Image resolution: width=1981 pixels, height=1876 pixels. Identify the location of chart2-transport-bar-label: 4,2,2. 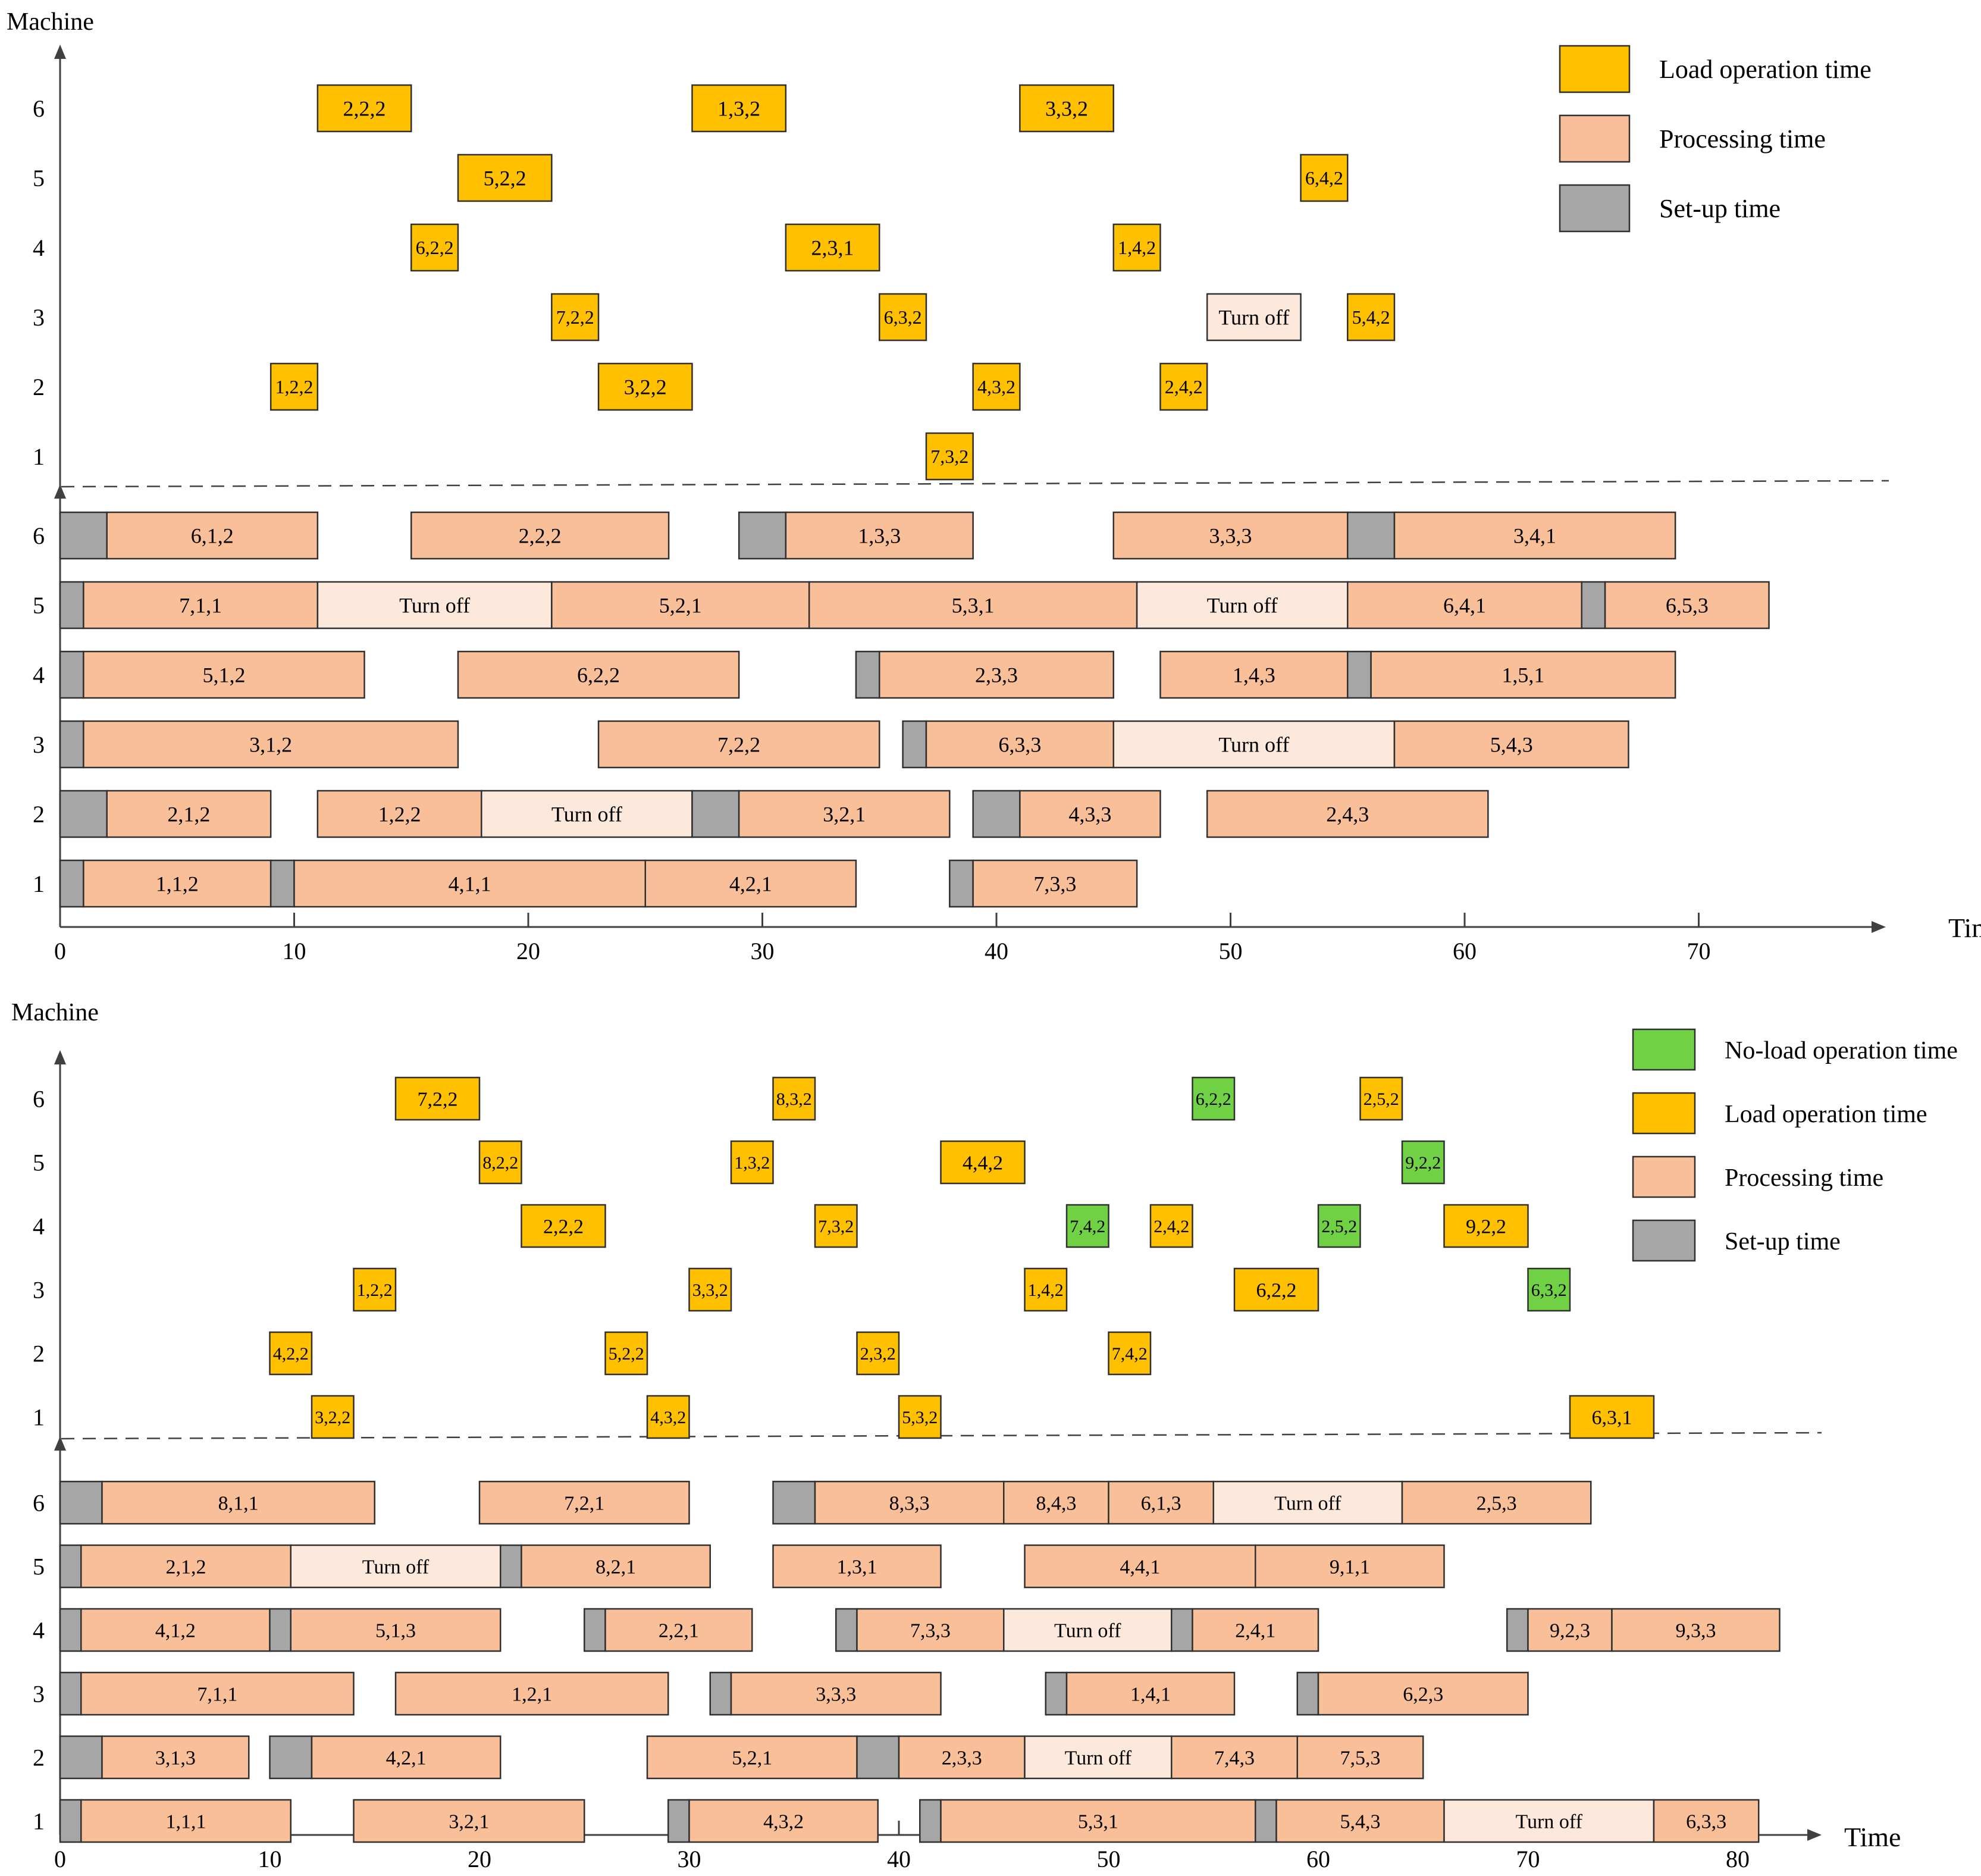
(291, 1354).